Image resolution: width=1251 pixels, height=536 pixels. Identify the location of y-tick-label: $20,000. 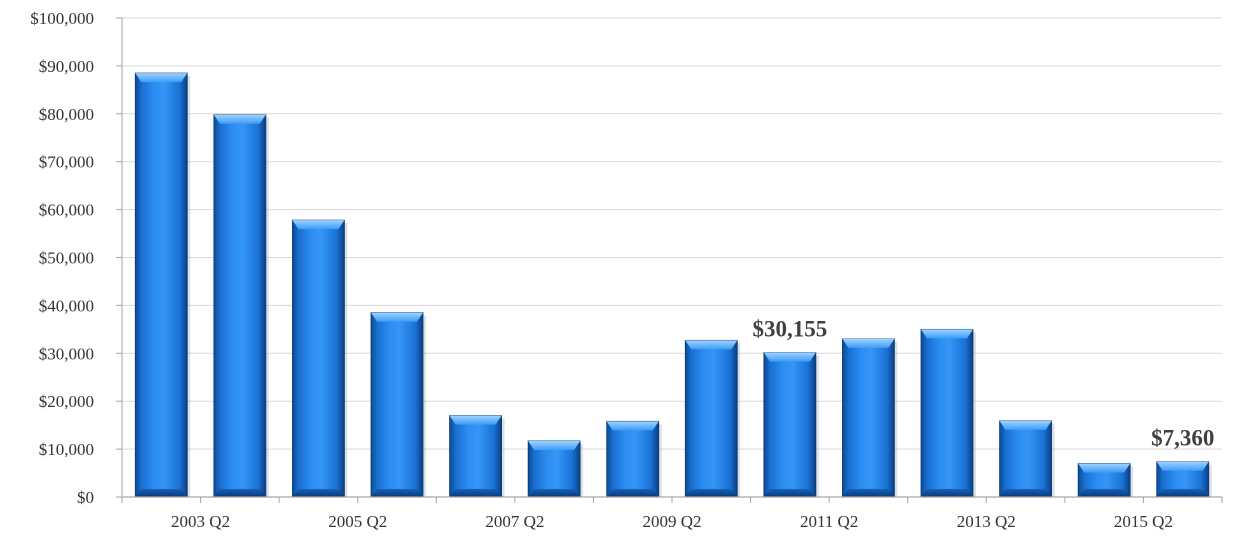
(66, 401).